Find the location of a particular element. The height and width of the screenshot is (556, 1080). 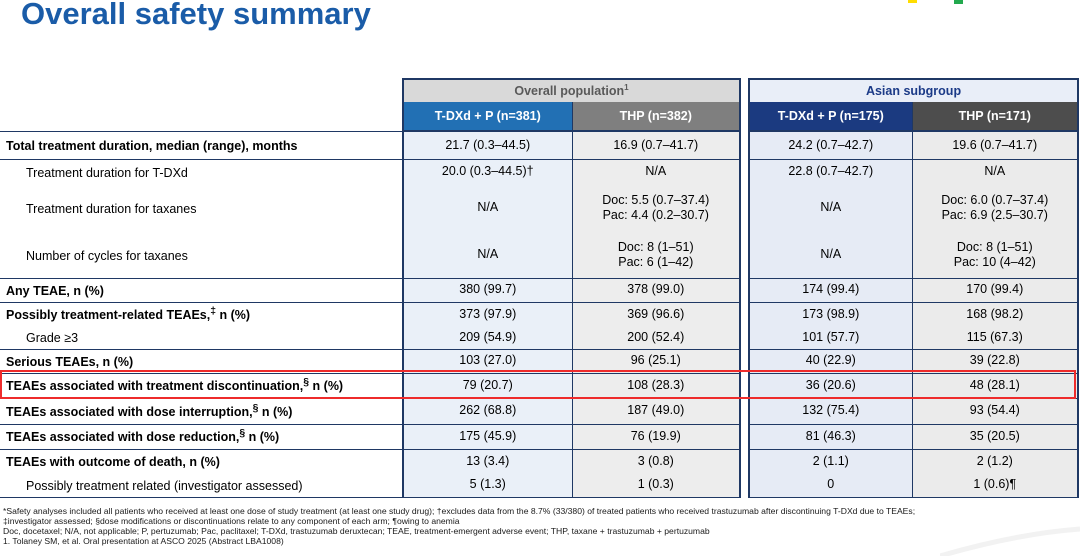

value-thp-overall: 16.9 (0.7–41.7) is located at coordinates (657, 145).